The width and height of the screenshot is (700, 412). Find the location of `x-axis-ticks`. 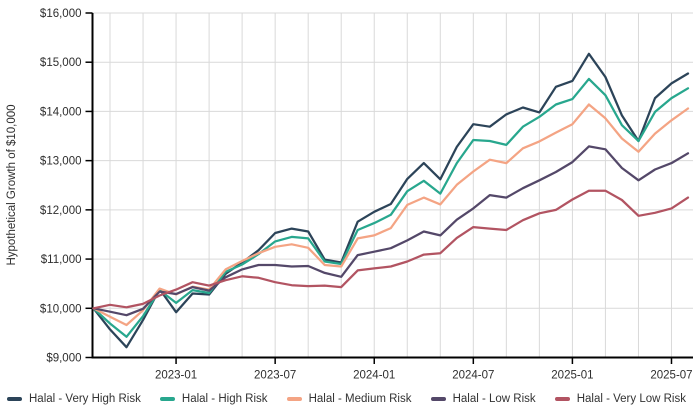

x-axis-ticks is located at coordinates (424, 360).